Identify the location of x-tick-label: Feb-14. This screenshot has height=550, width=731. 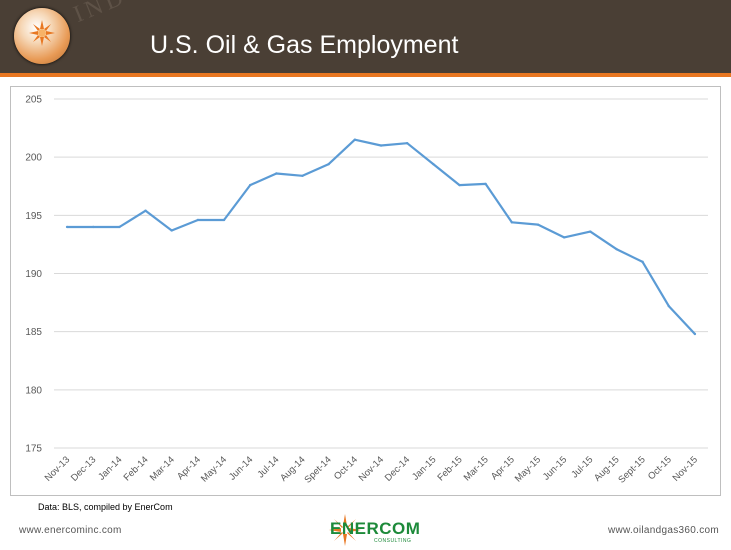
(136, 468).